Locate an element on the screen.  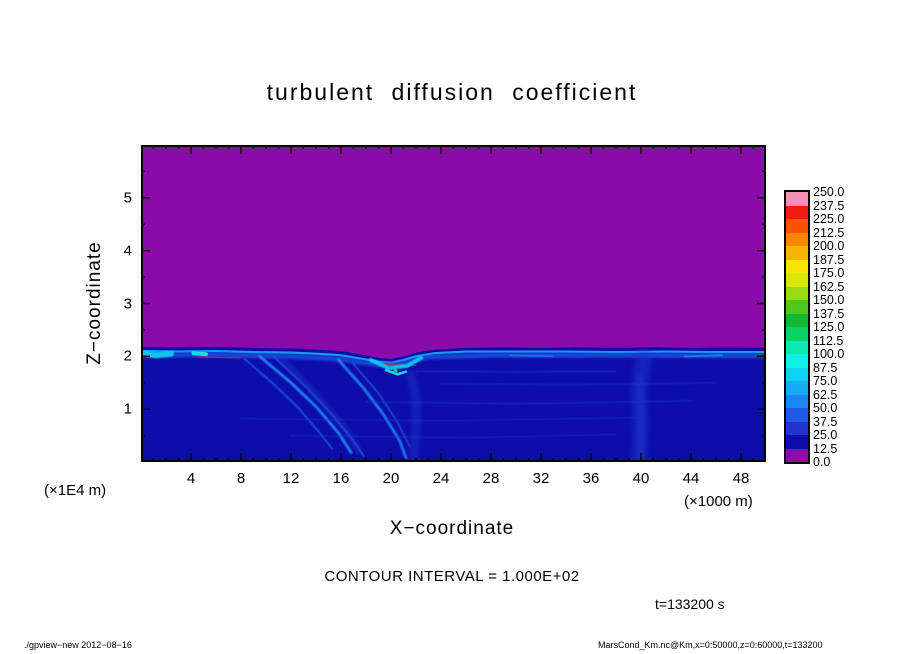
y-tick-label: 1 is located at coordinates (127, 409).